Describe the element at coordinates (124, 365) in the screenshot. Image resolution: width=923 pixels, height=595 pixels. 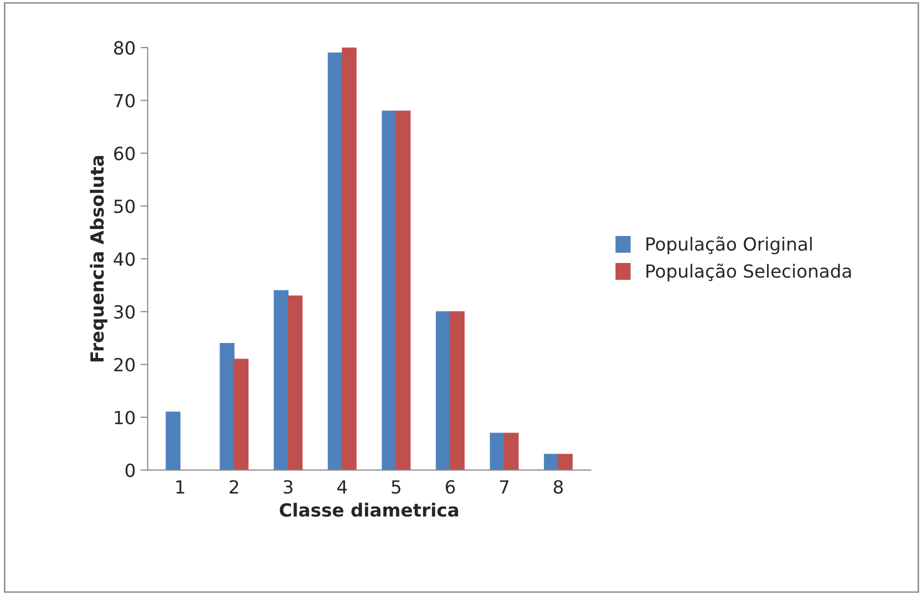
I see `y-tick-label: 20` at that location.